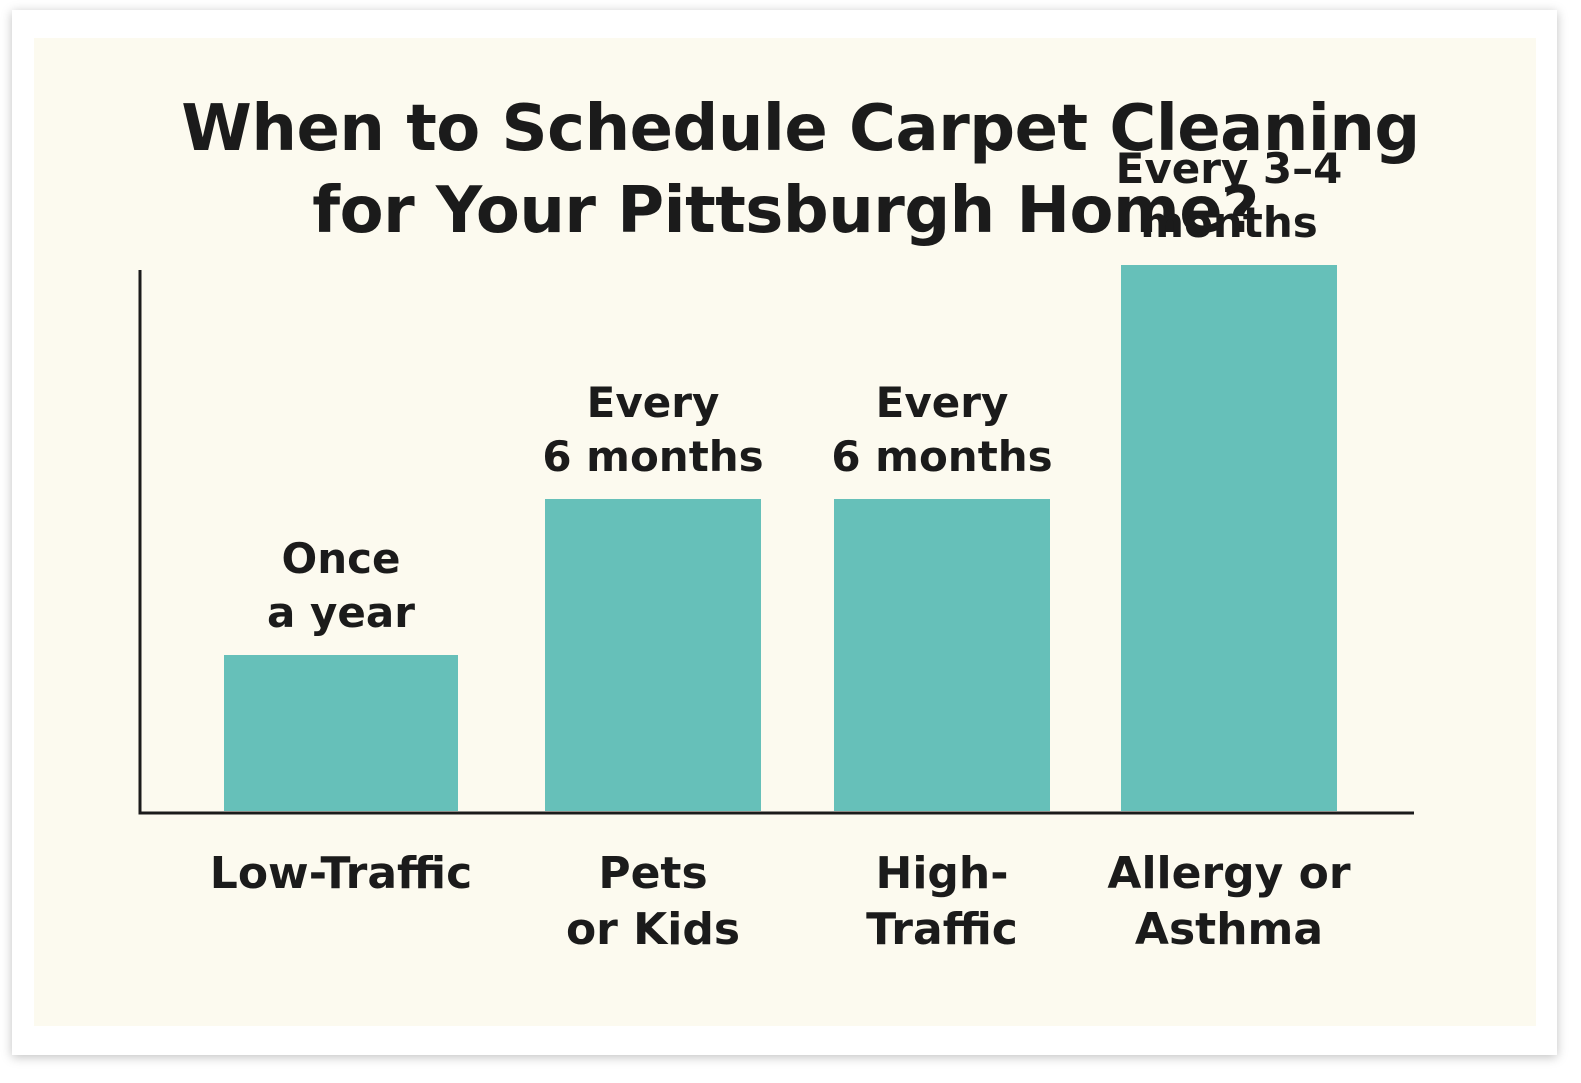  Describe the element at coordinates (800, 129) in the screenshot. I see `chart-title-line-1: When to Schedule Carpet Cleaning` at that location.